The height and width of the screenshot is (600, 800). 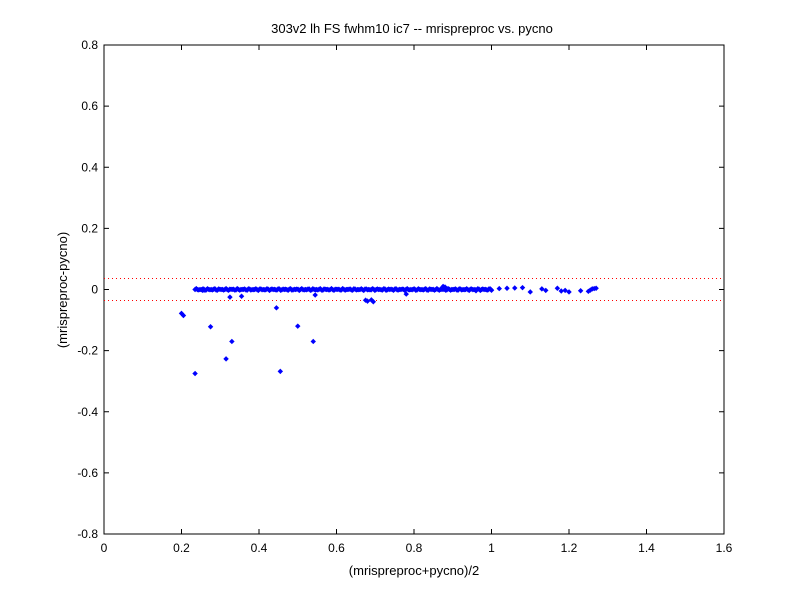 What do you see at coordinates (414, 548) in the screenshot?
I see `x-tick-label: 0.8` at bounding box center [414, 548].